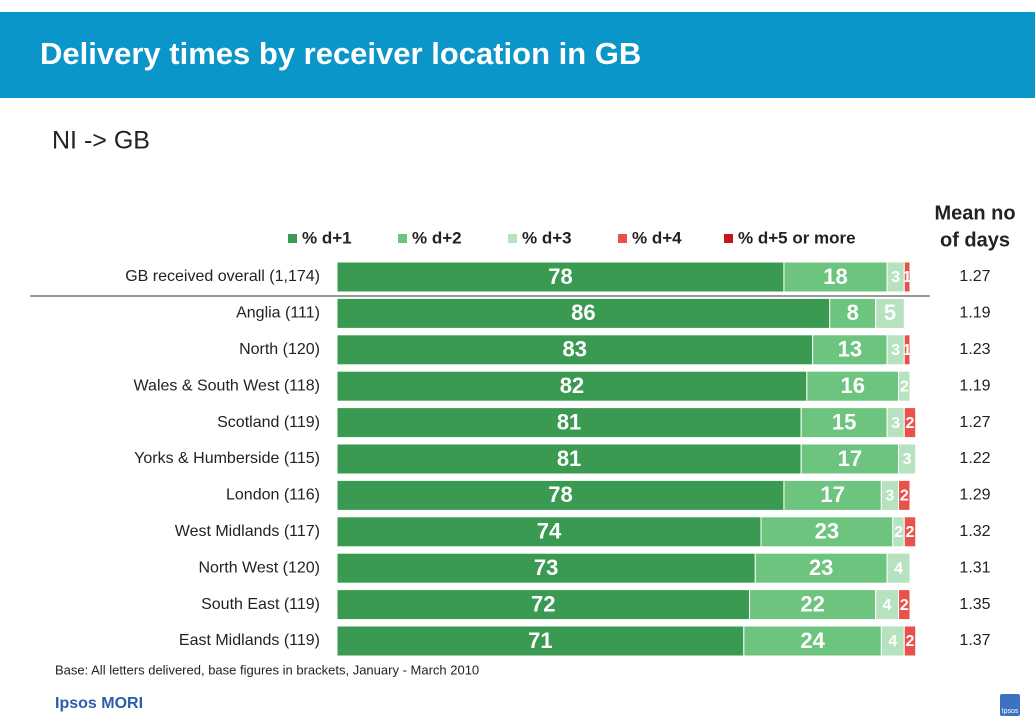 The width and height of the screenshot is (1035, 722). I want to click on data-label: 18, so click(835, 276).